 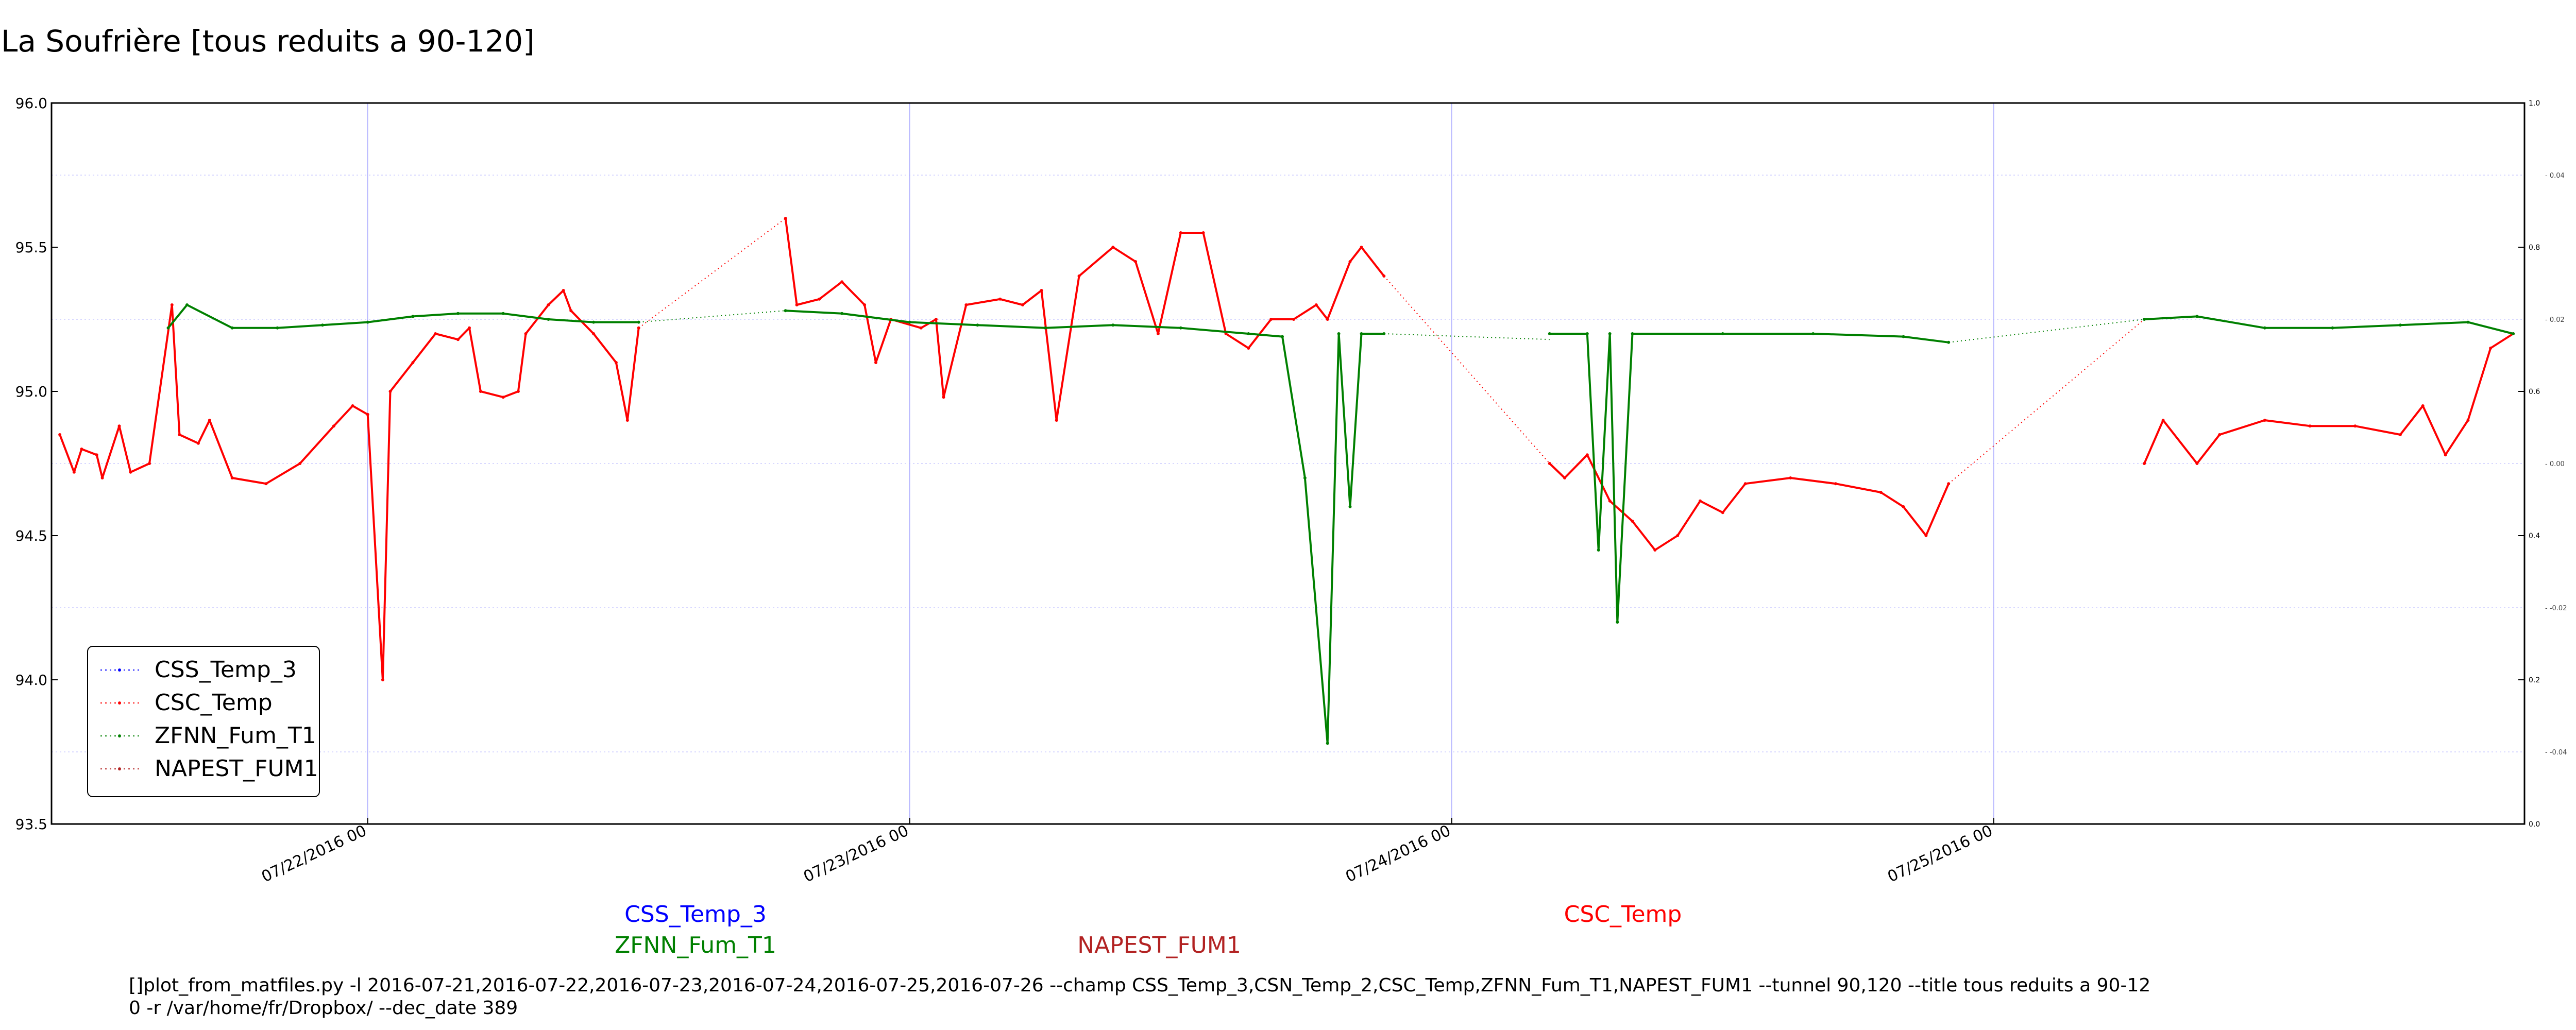 I want to click on legend-label: ZFNN_Fum_T1, so click(x=235, y=736).